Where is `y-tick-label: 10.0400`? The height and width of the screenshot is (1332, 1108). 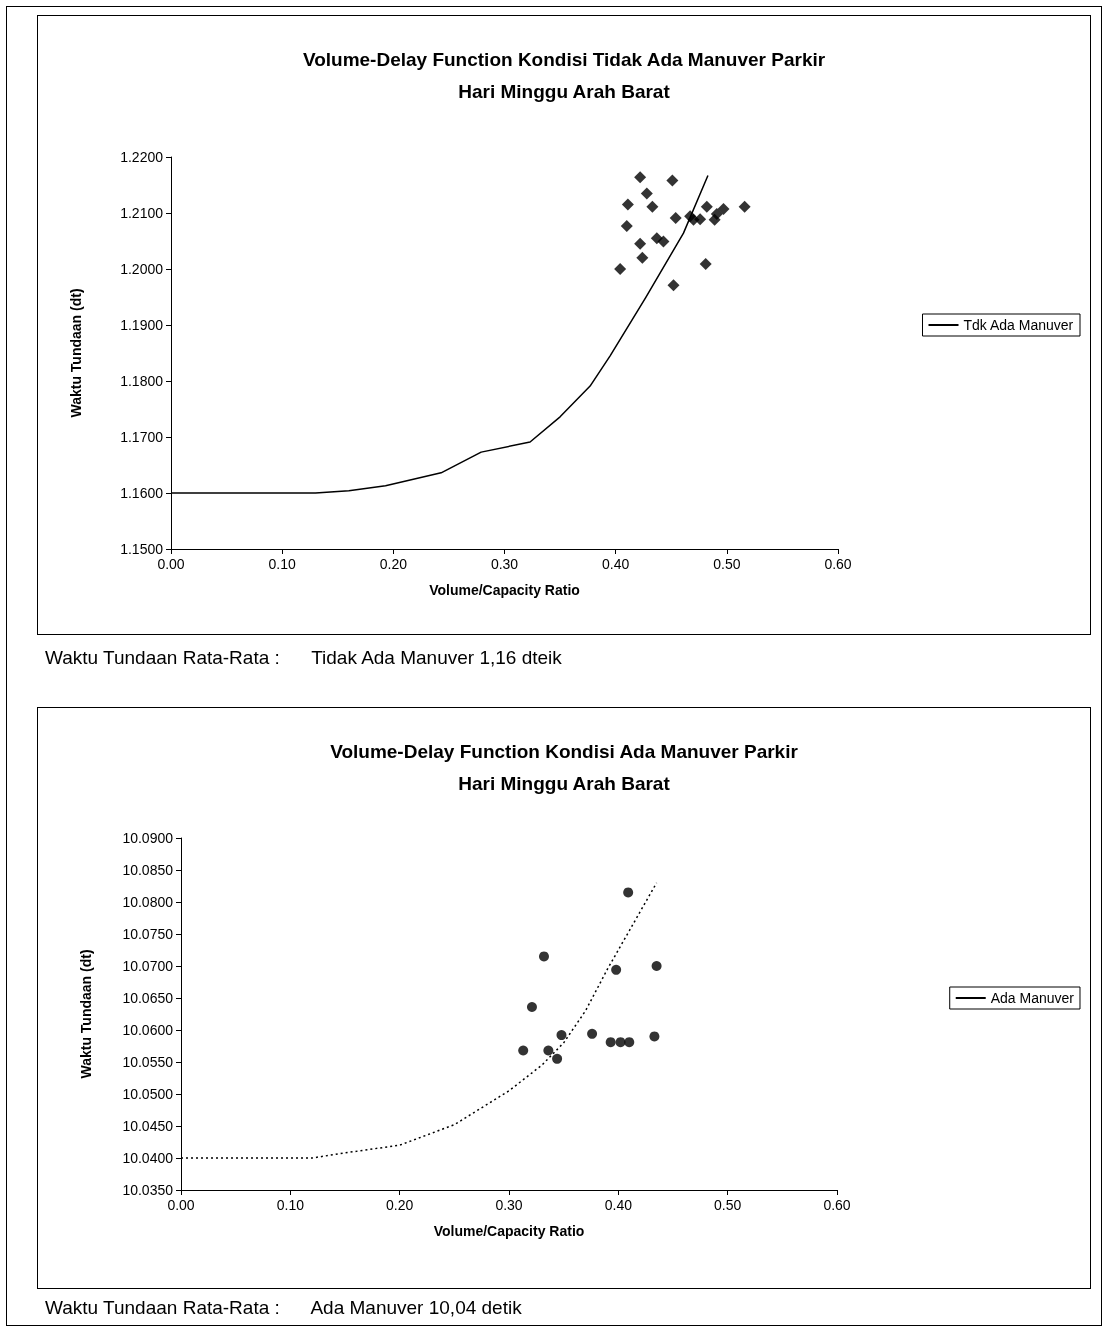 y-tick-label: 10.0400 is located at coordinates (148, 1158).